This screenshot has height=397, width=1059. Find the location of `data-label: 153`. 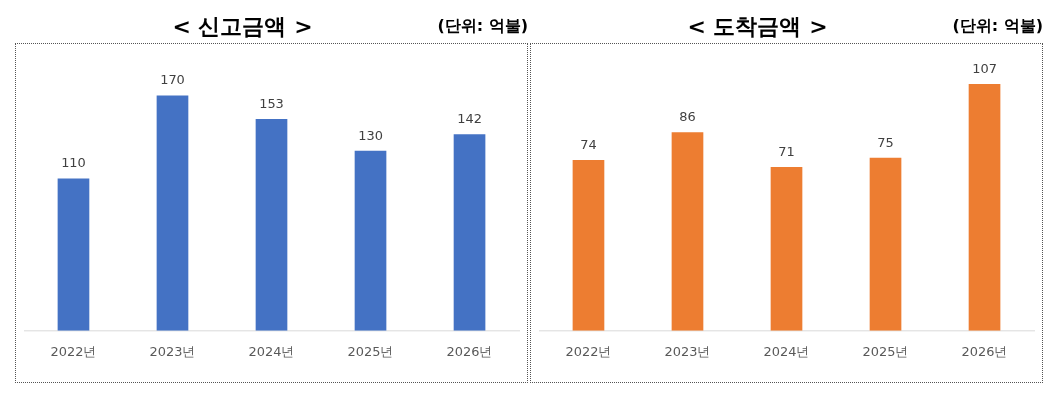

data-label: 153 is located at coordinates (271, 103).